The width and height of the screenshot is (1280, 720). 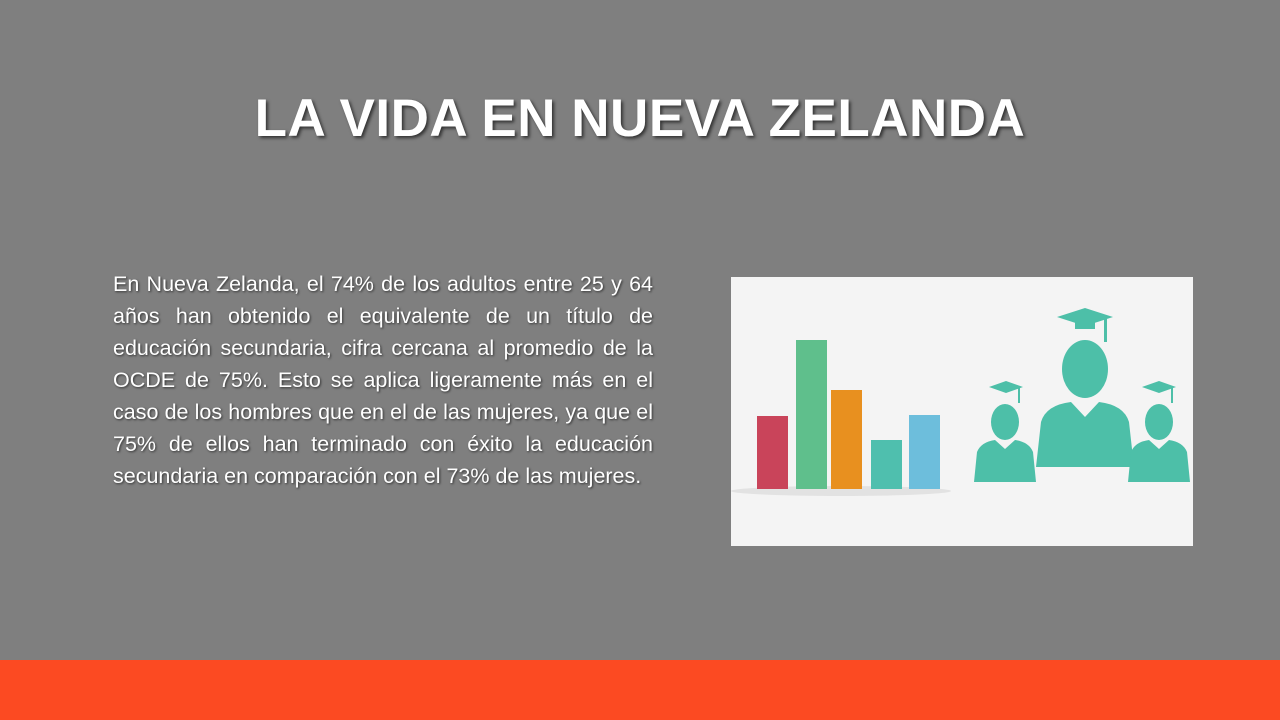 What do you see at coordinates (962, 411) in the screenshot?
I see `illustration` at bounding box center [962, 411].